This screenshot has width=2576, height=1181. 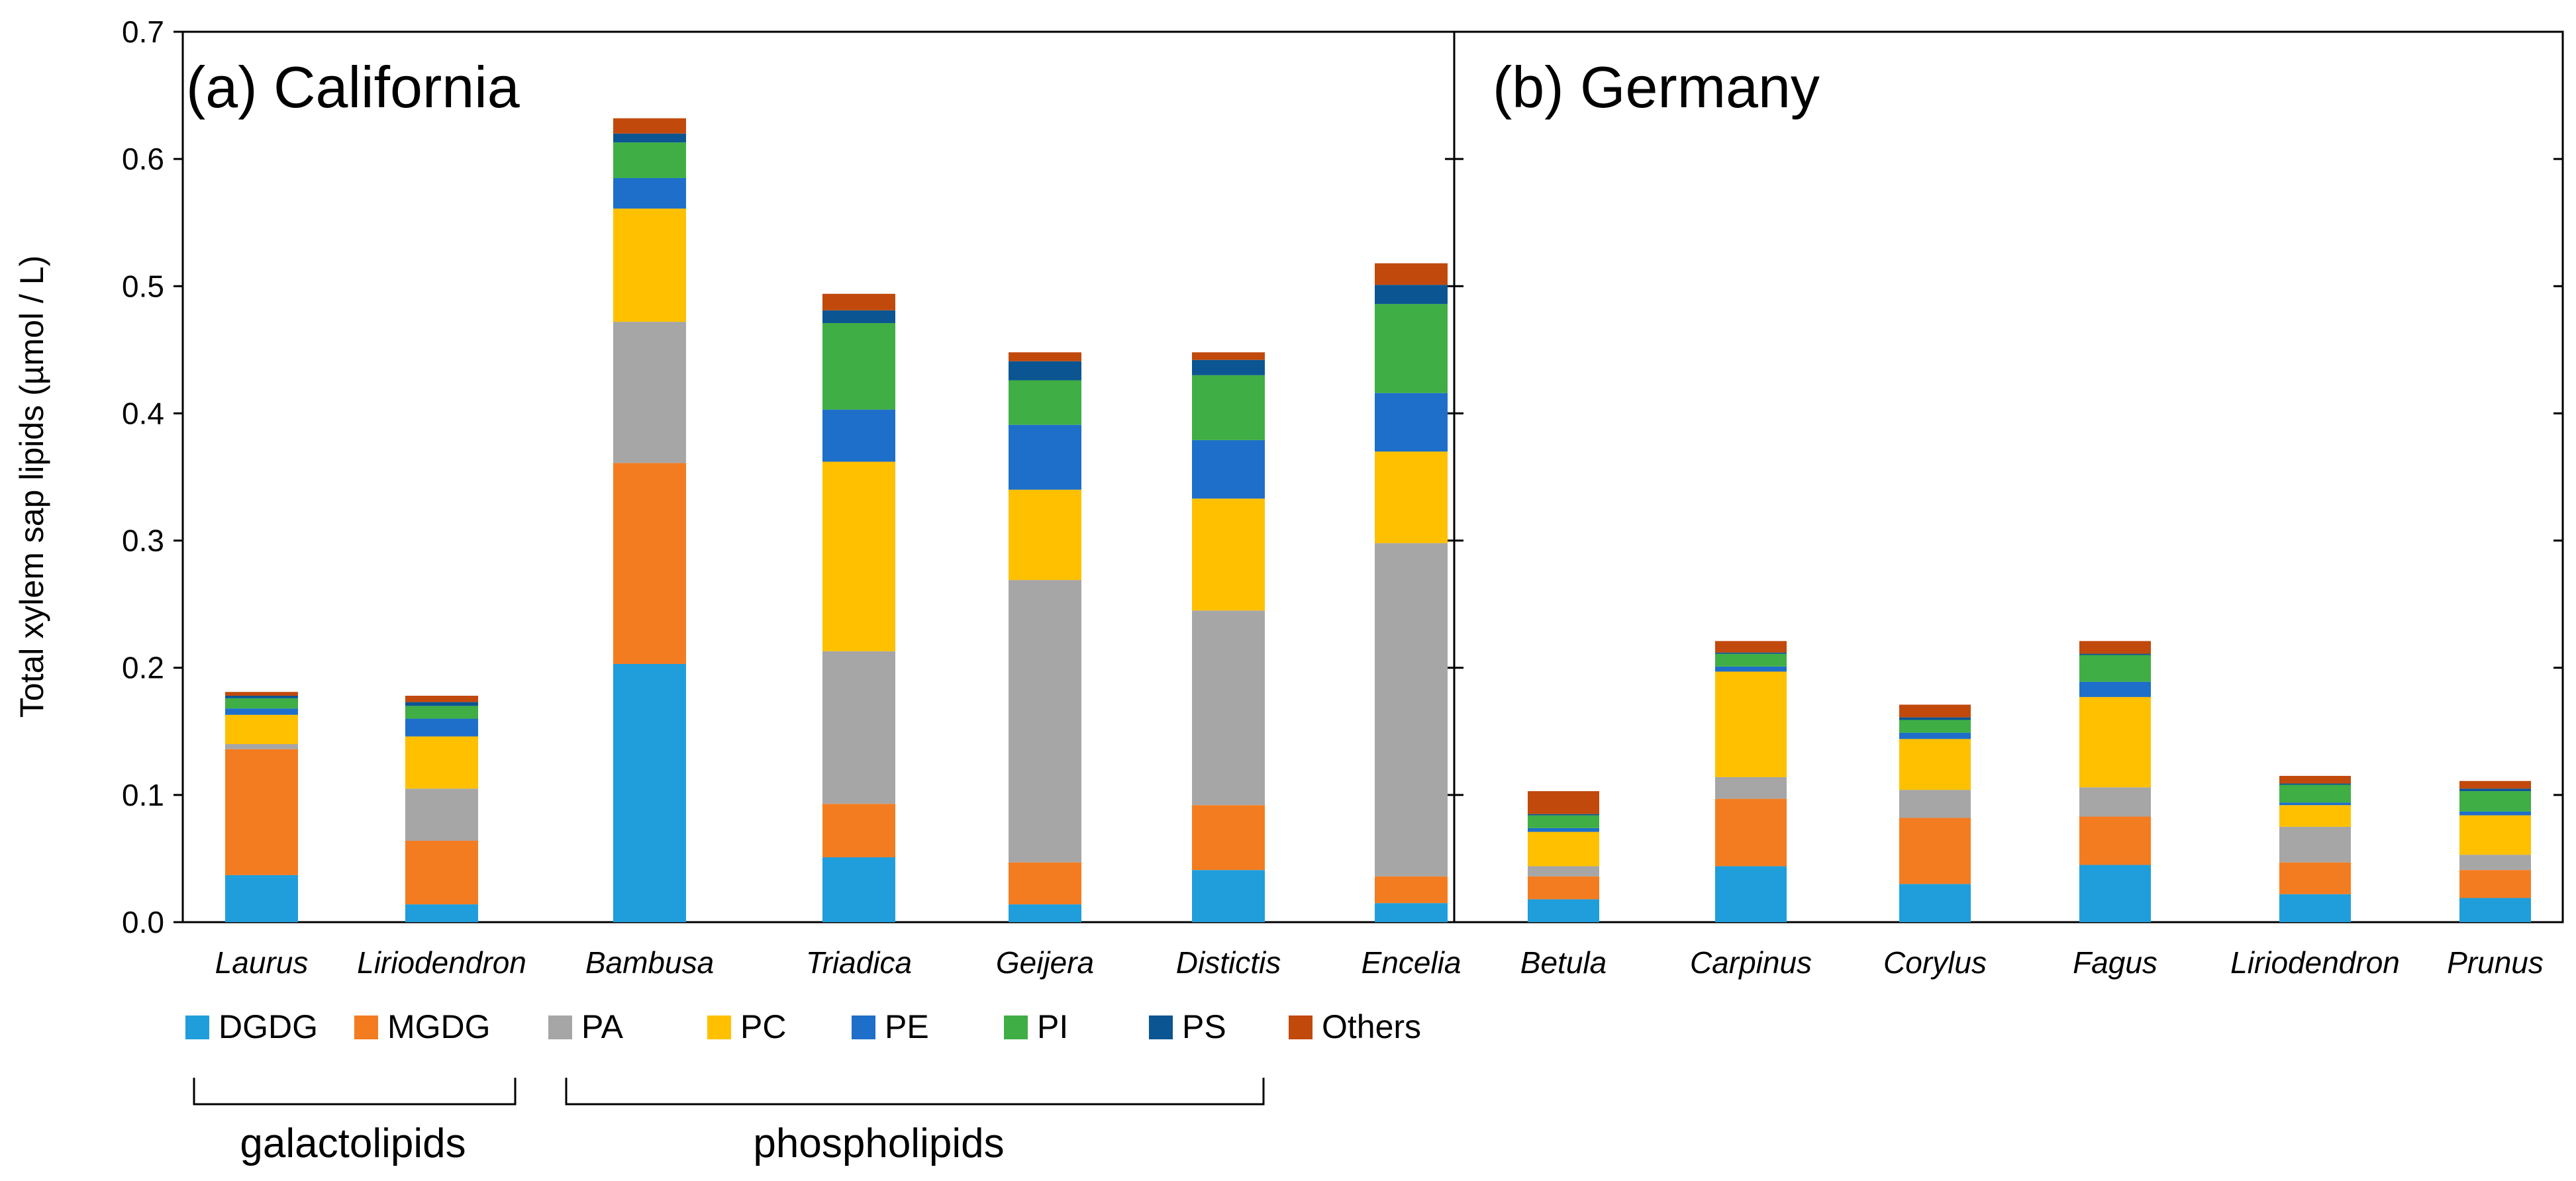 What do you see at coordinates (143, 286) in the screenshot?
I see `y-tick-label: 0.5` at bounding box center [143, 286].